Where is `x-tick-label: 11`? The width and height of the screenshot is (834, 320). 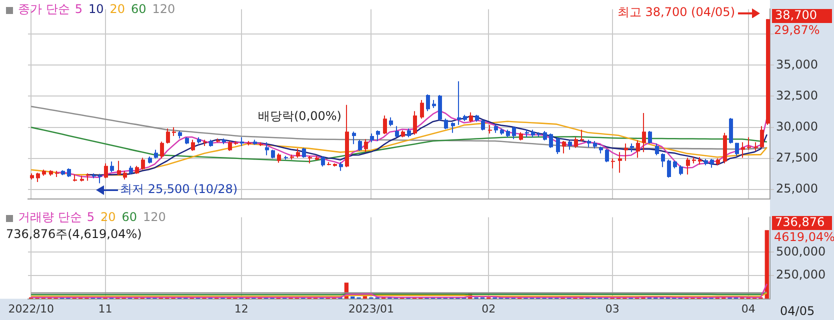 x-tick-label: 11 is located at coordinates (105, 309).